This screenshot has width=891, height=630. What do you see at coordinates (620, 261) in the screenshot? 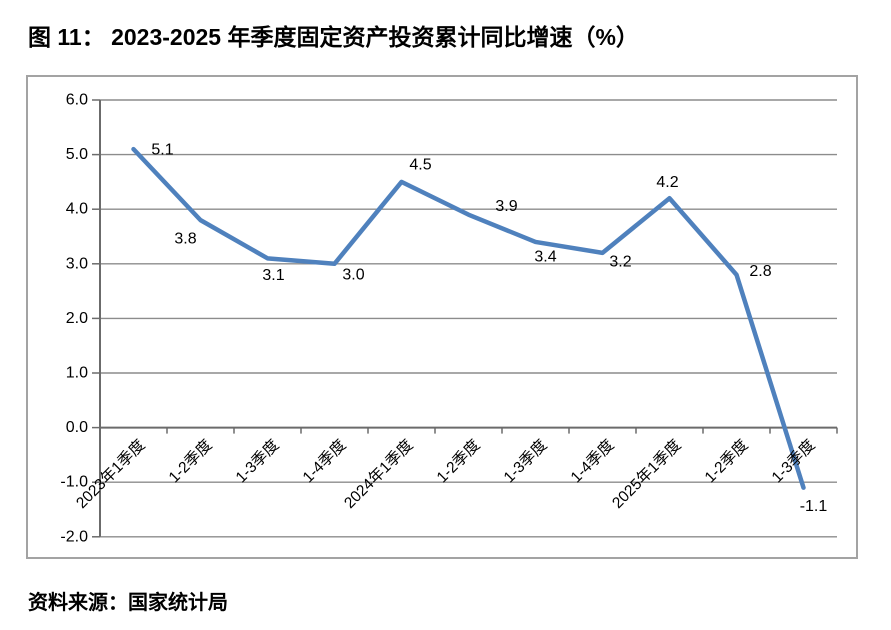
I see `data-label: 3.2` at bounding box center [620, 261].